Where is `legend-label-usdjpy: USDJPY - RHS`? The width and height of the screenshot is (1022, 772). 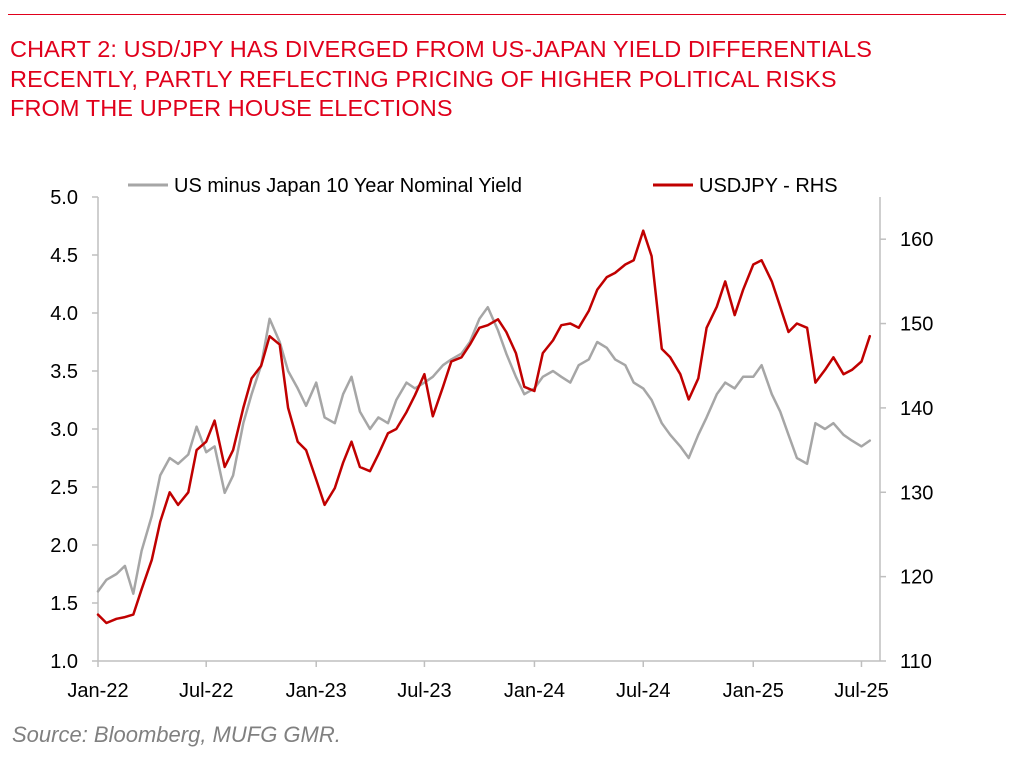 legend-label-usdjpy: USDJPY - RHS is located at coordinates (768, 186).